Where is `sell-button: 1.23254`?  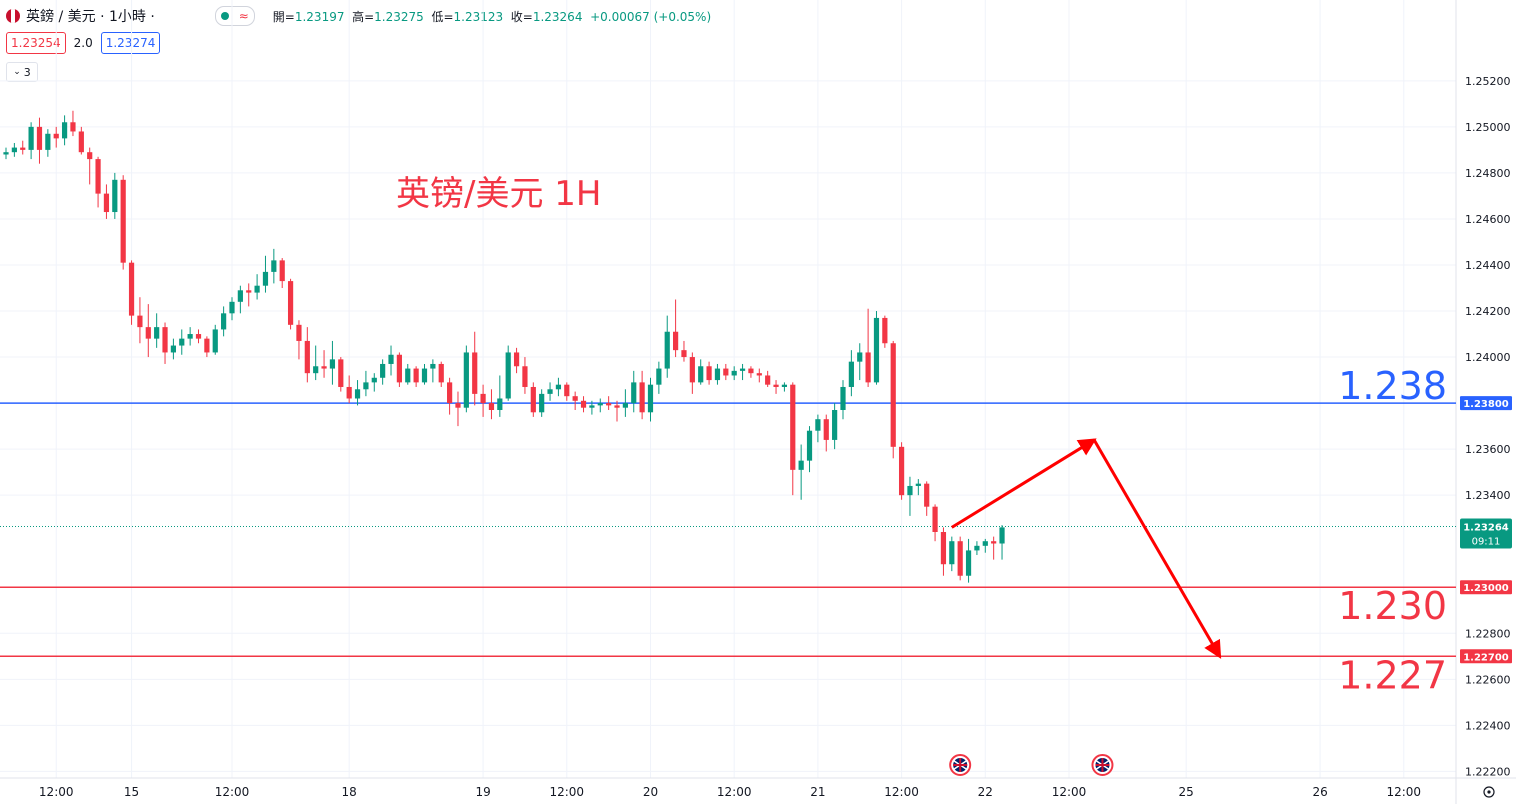 sell-button: 1.23254 is located at coordinates (36, 43).